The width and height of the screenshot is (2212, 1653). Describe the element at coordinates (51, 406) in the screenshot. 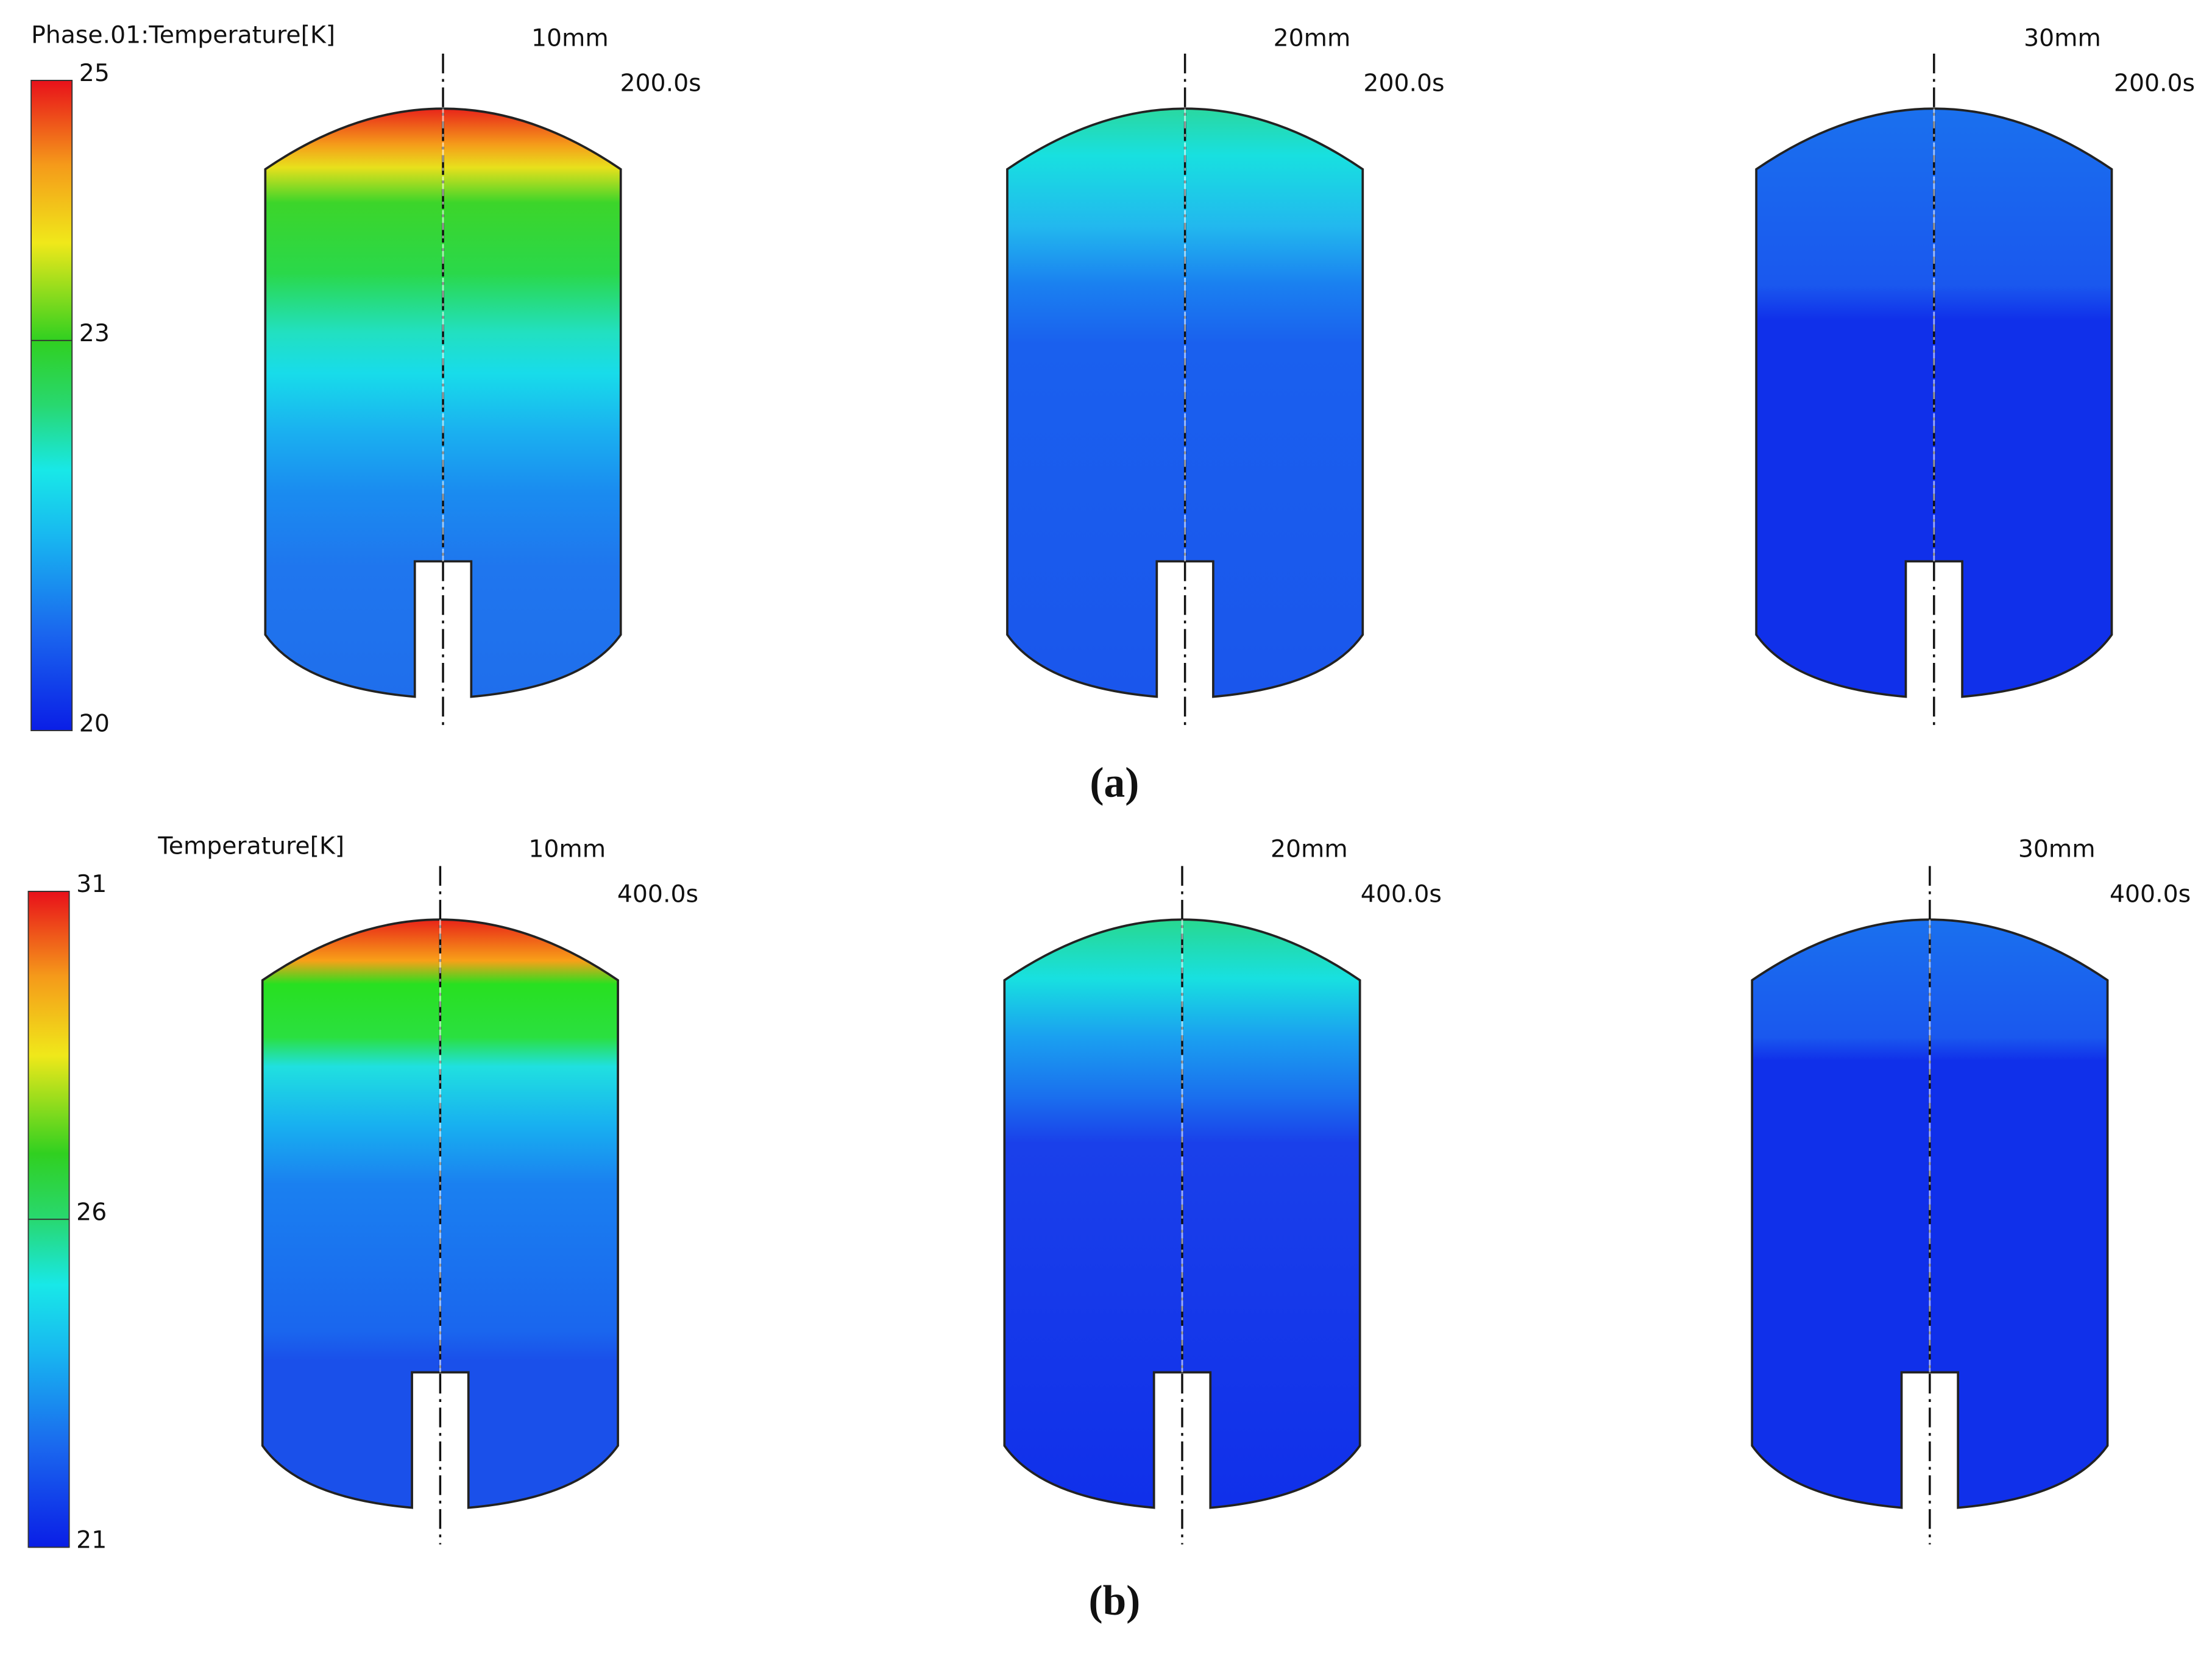

I see `colorbar` at that location.